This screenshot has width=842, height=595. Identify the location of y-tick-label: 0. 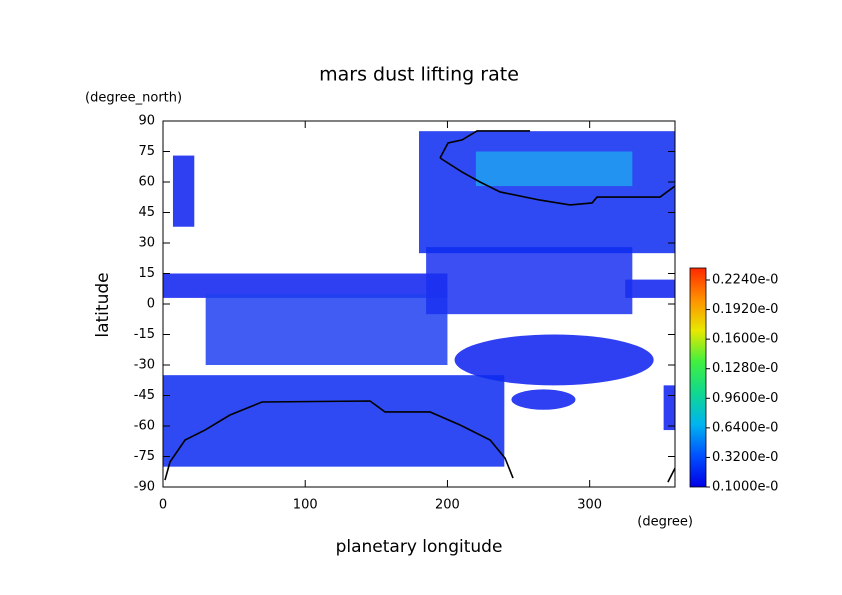
(151, 304).